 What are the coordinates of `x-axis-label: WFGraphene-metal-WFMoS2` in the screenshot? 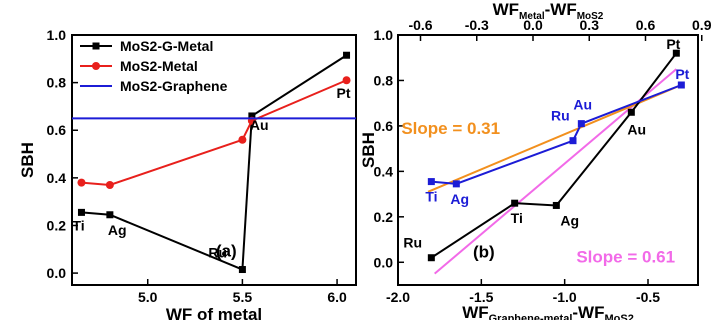 It's located at (548, 311).